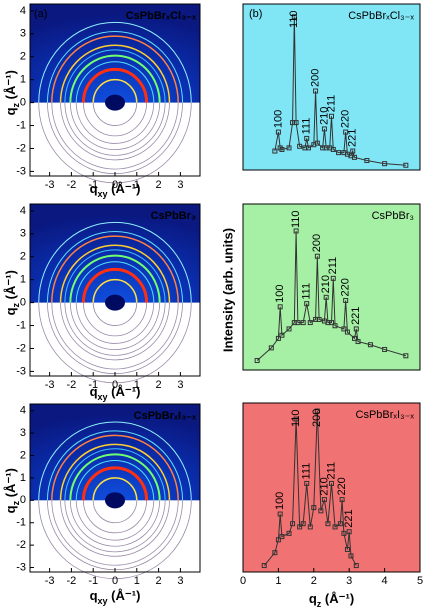 Image resolution: width=428 pixels, height=610 pixels. Describe the element at coordinates (331, 287) in the screenshot. I see `plot-background` at that location.